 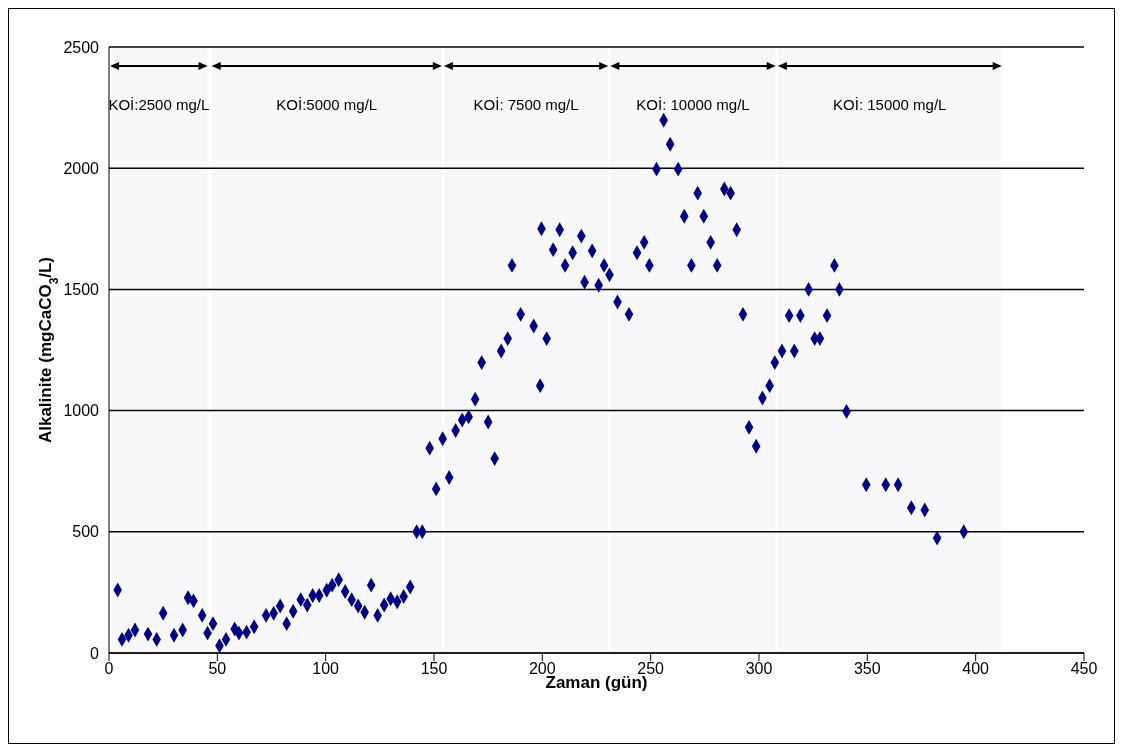 What do you see at coordinates (81, 168) in the screenshot?
I see `y-tick-label: 2000` at bounding box center [81, 168].